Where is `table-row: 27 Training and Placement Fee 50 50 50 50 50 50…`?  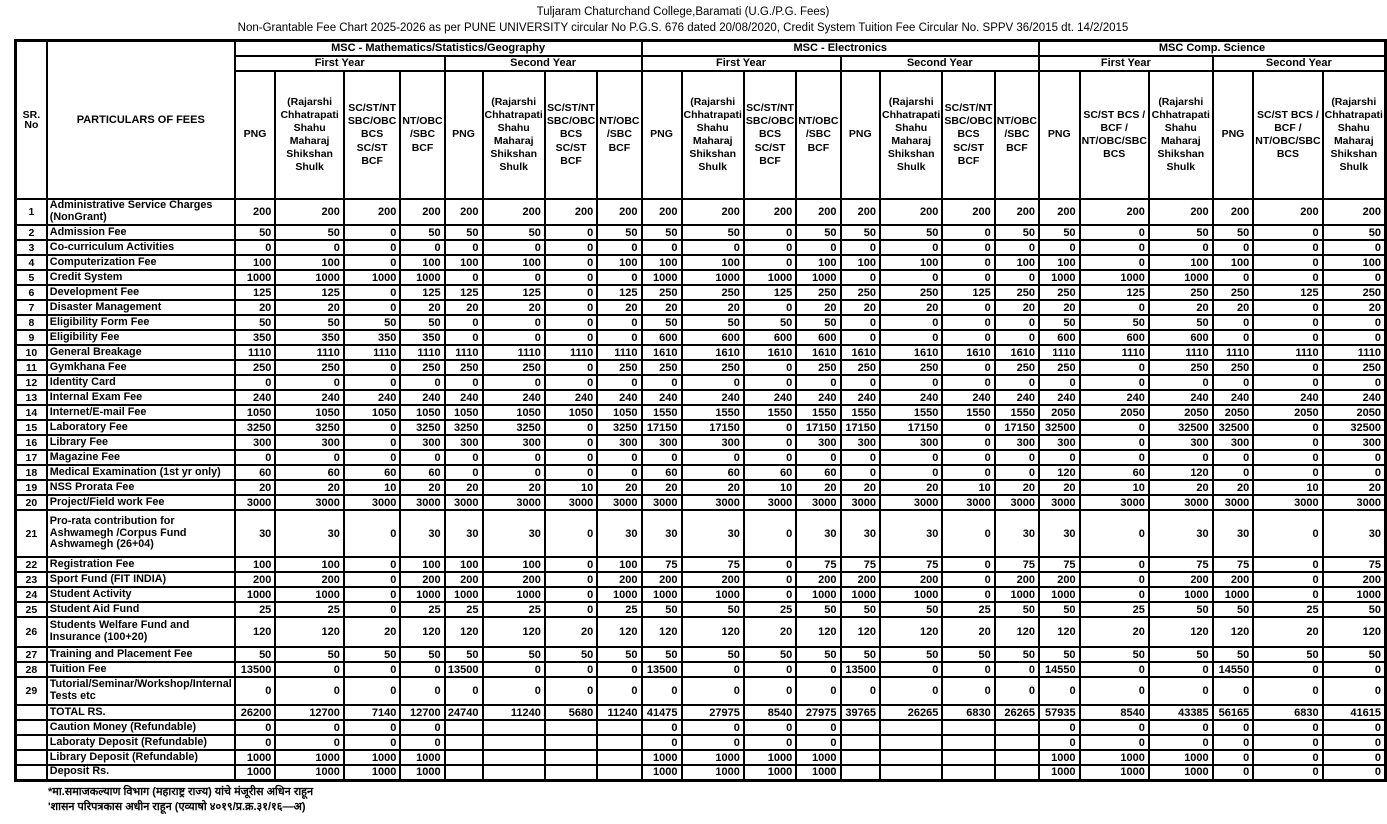
table-row: 27 Training and Placement Fee 50 50 50 50 50 50… is located at coordinates (700, 655).